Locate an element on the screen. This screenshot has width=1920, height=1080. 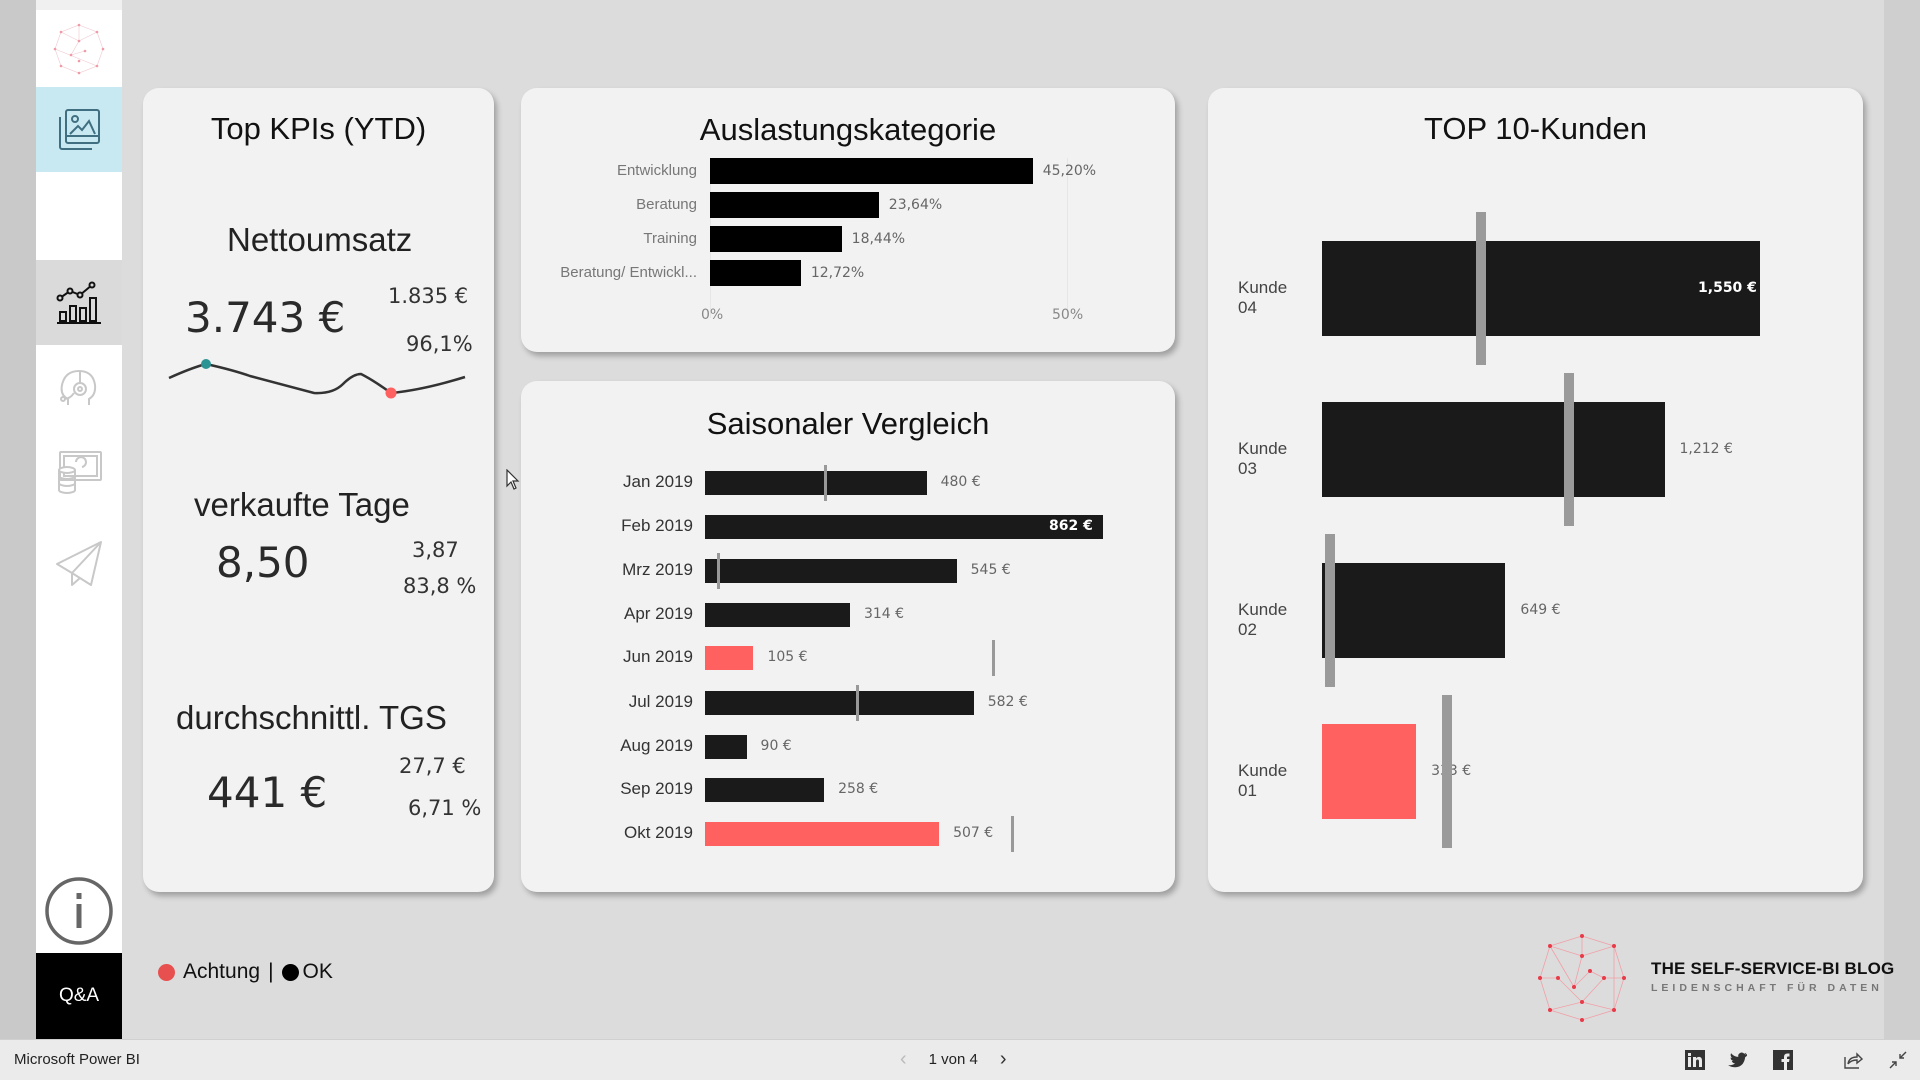
kunde-label: Kunde 01 is located at coordinates (1263, 780).